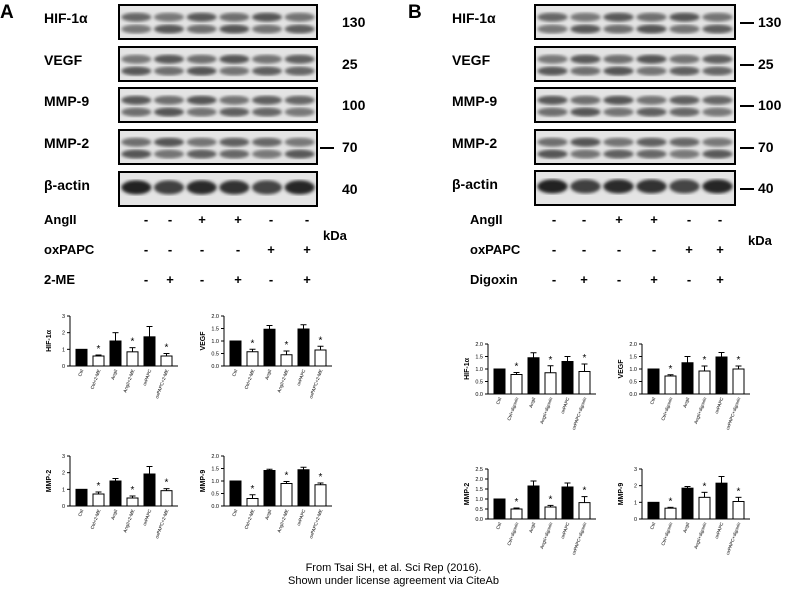 The image size is (787, 594). What do you see at coordinates (218, 189) in the screenshot?
I see `blot-image-actin` at bounding box center [218, 189].